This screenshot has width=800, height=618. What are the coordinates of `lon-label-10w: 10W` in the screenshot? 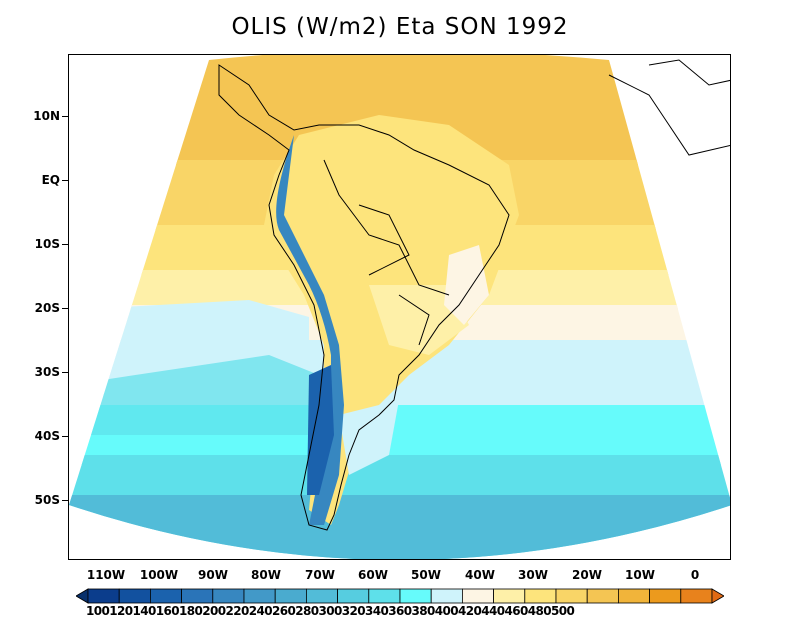 It's located at (640, 575).